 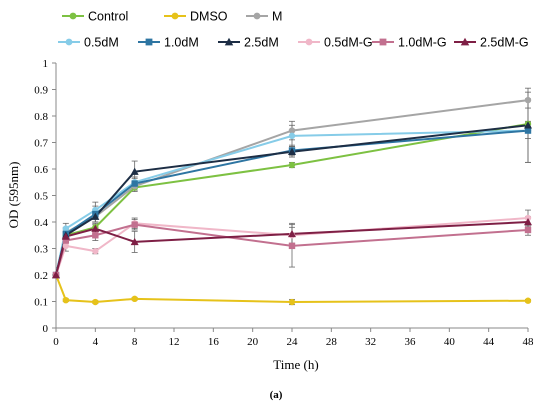 I want to click on legend-label: M, so click(x=277, y=17).